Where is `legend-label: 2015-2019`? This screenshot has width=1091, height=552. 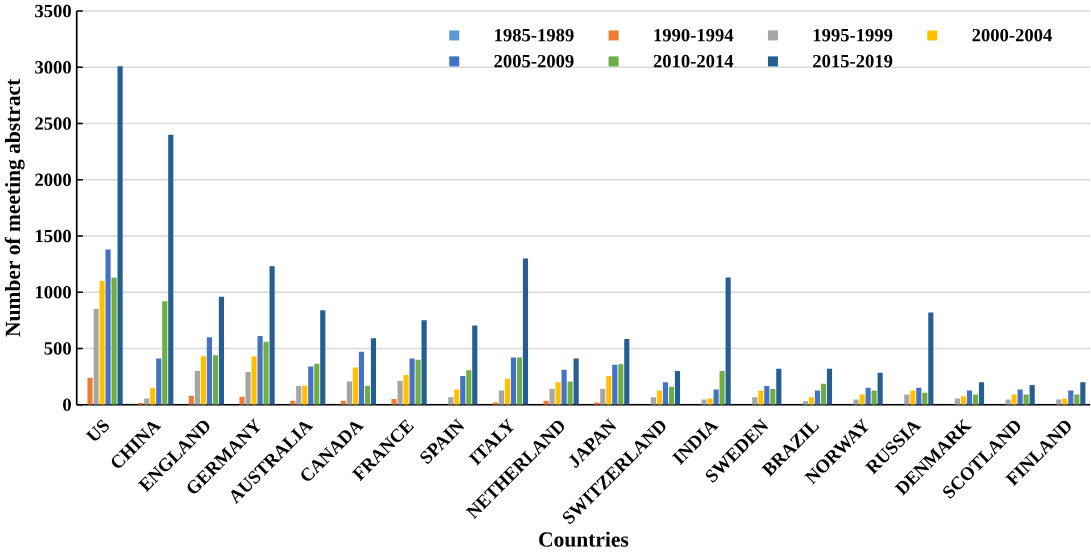 legend-label: 2015-2019 is located at coordinates (853, 61).